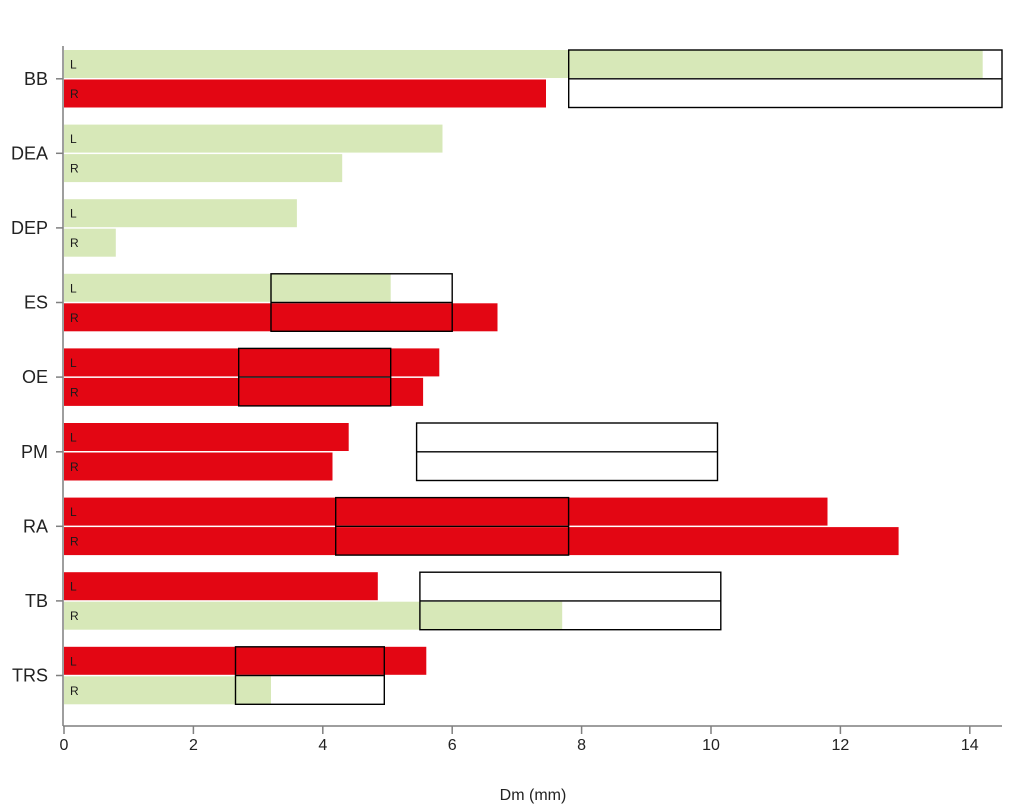 This screenshot has width=1024, height=807. What do you see at coordinates (313, 615) in the screenshot?
I see `bar-tb-r` at bounding box center [313, 615].